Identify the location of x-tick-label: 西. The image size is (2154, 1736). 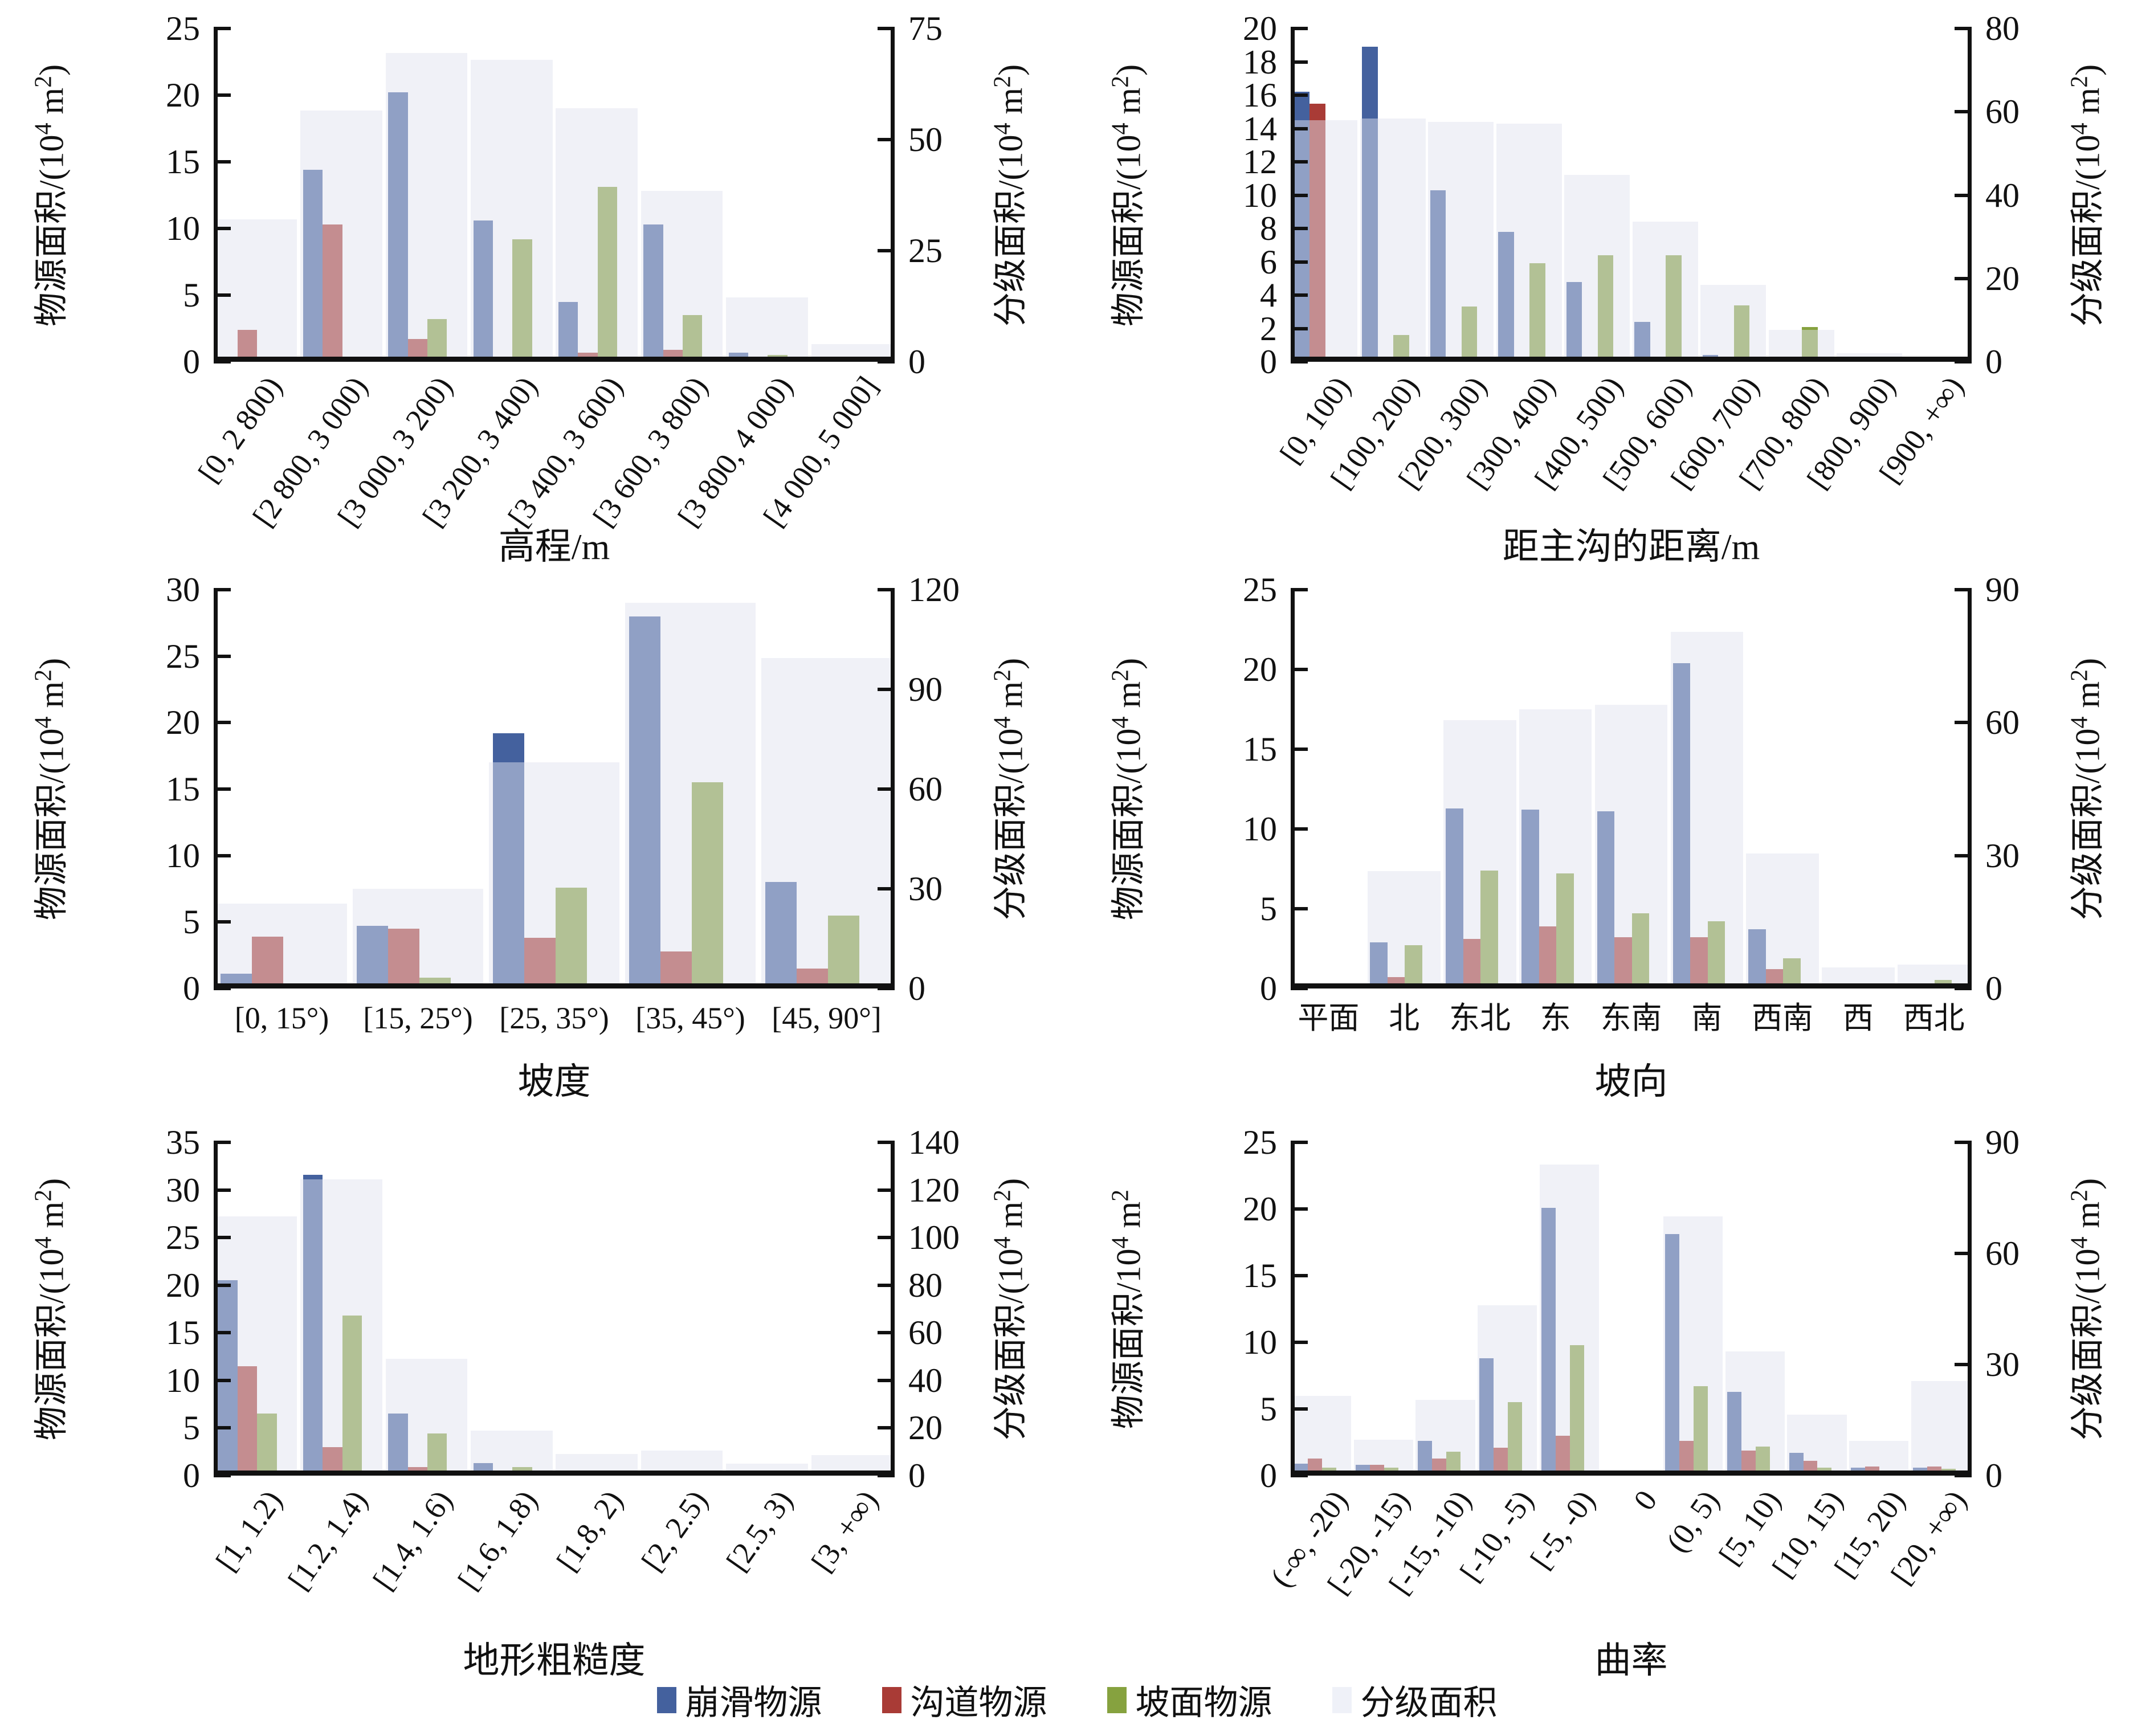
(1858, 1018).